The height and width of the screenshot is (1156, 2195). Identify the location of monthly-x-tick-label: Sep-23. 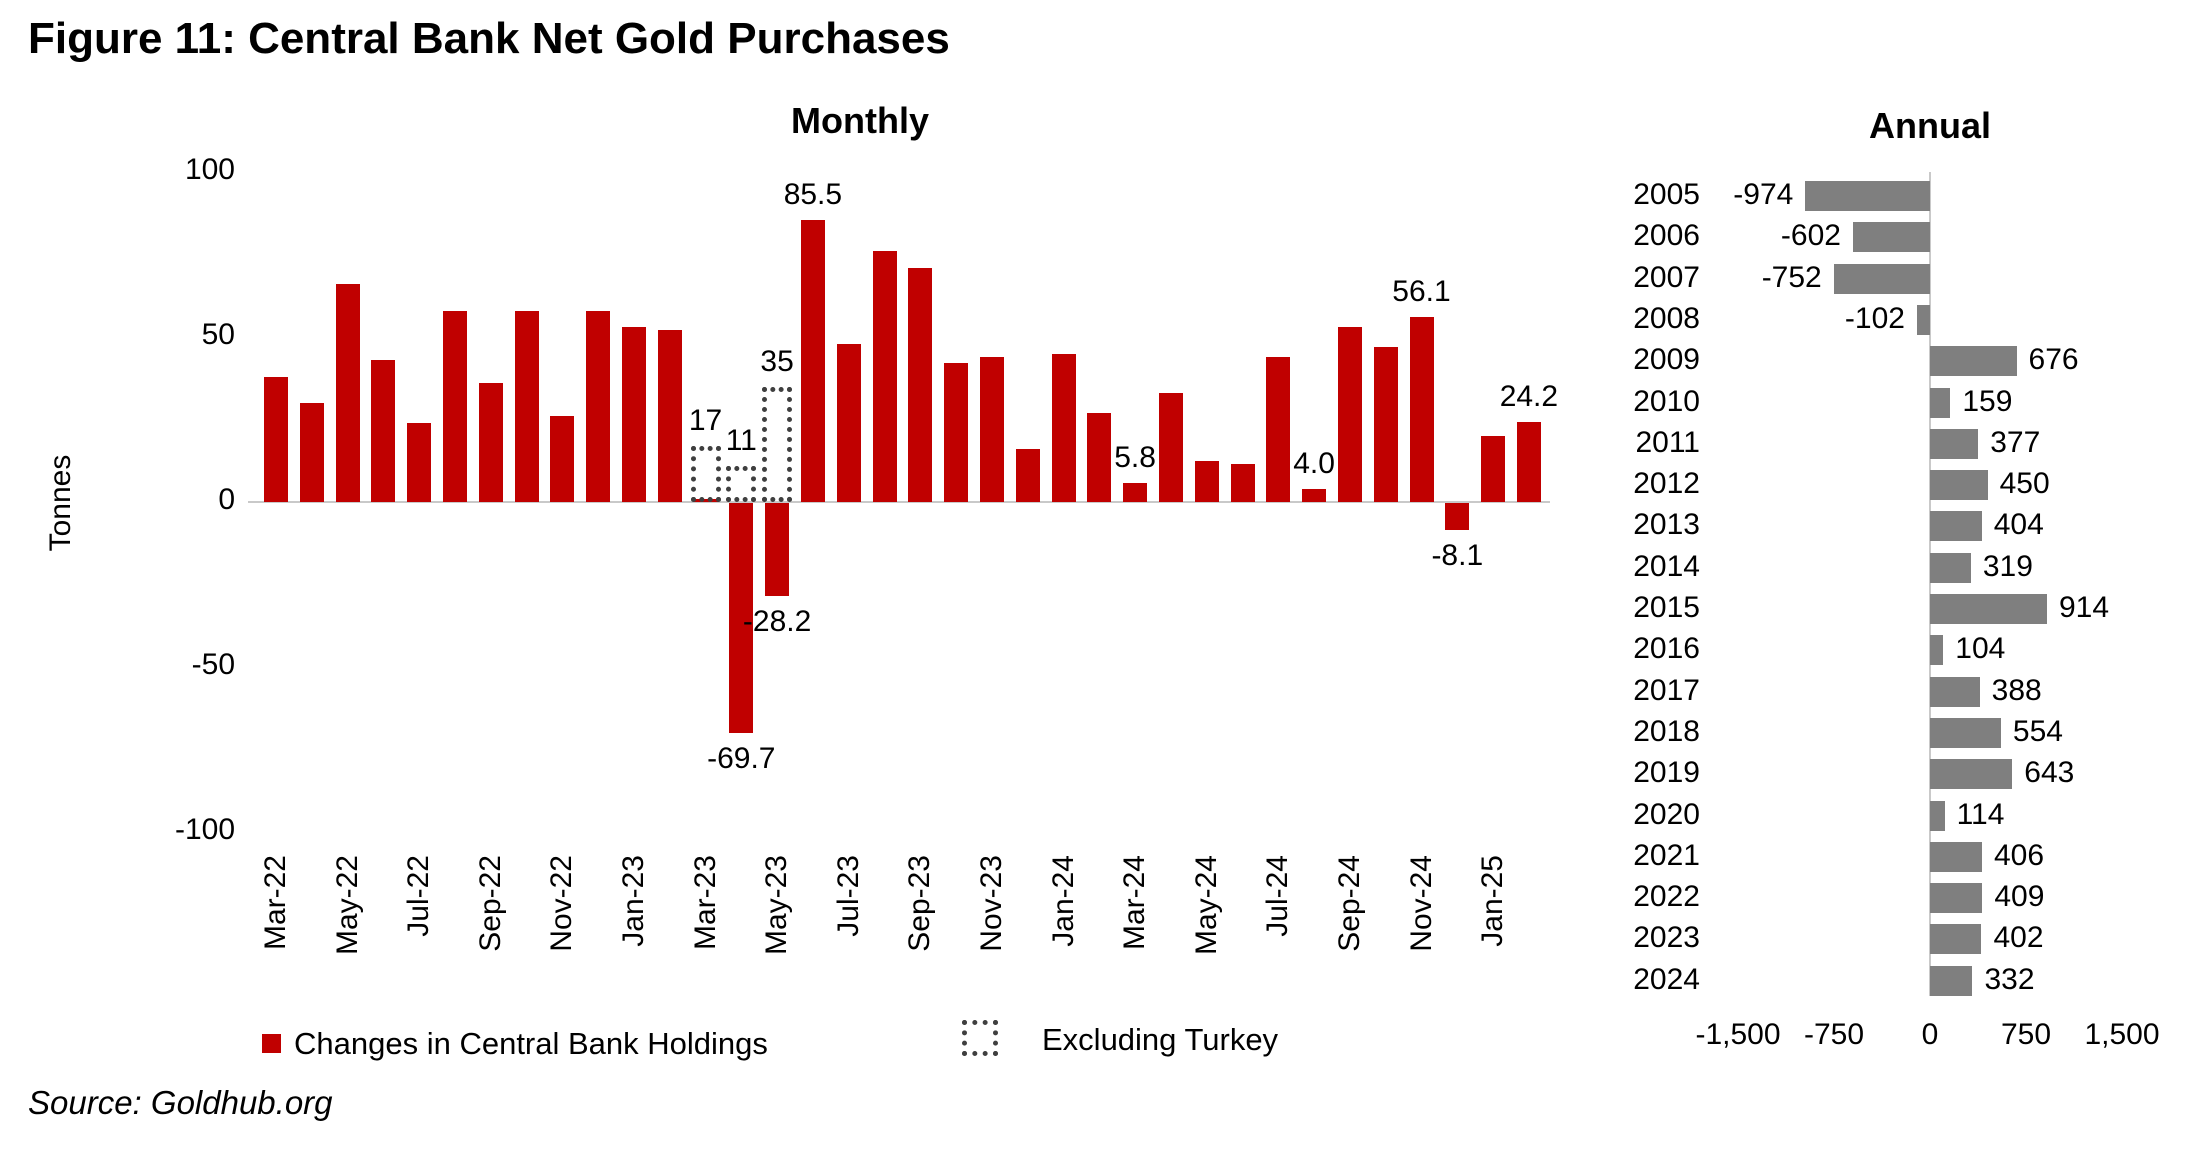
(920, 903).